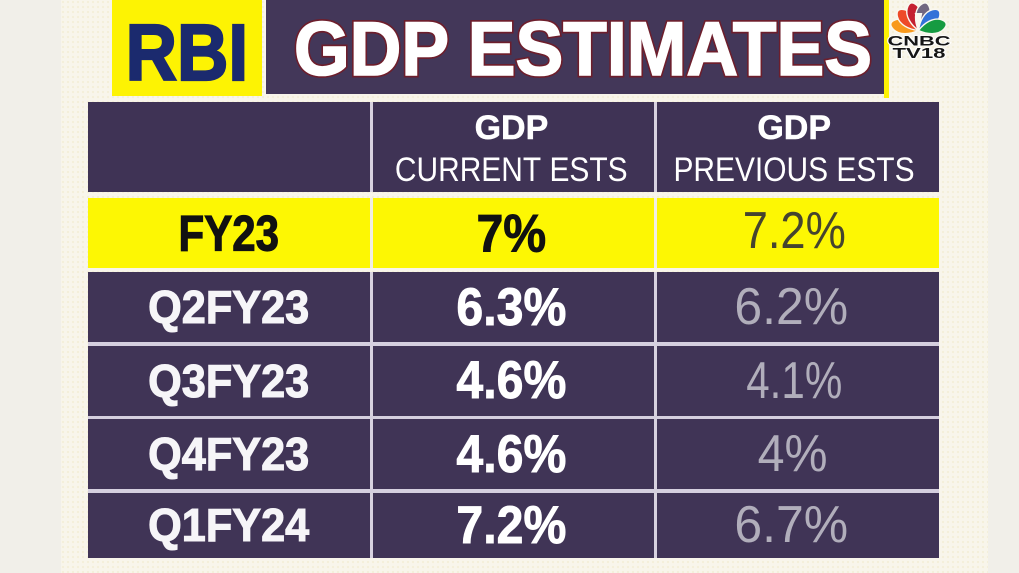 Image resolution: width=1019 pixels, height=573 pixels. Describe the element at coordinates (919, 41) in the screenshot. I see `svg-text: CNBC` at that location.